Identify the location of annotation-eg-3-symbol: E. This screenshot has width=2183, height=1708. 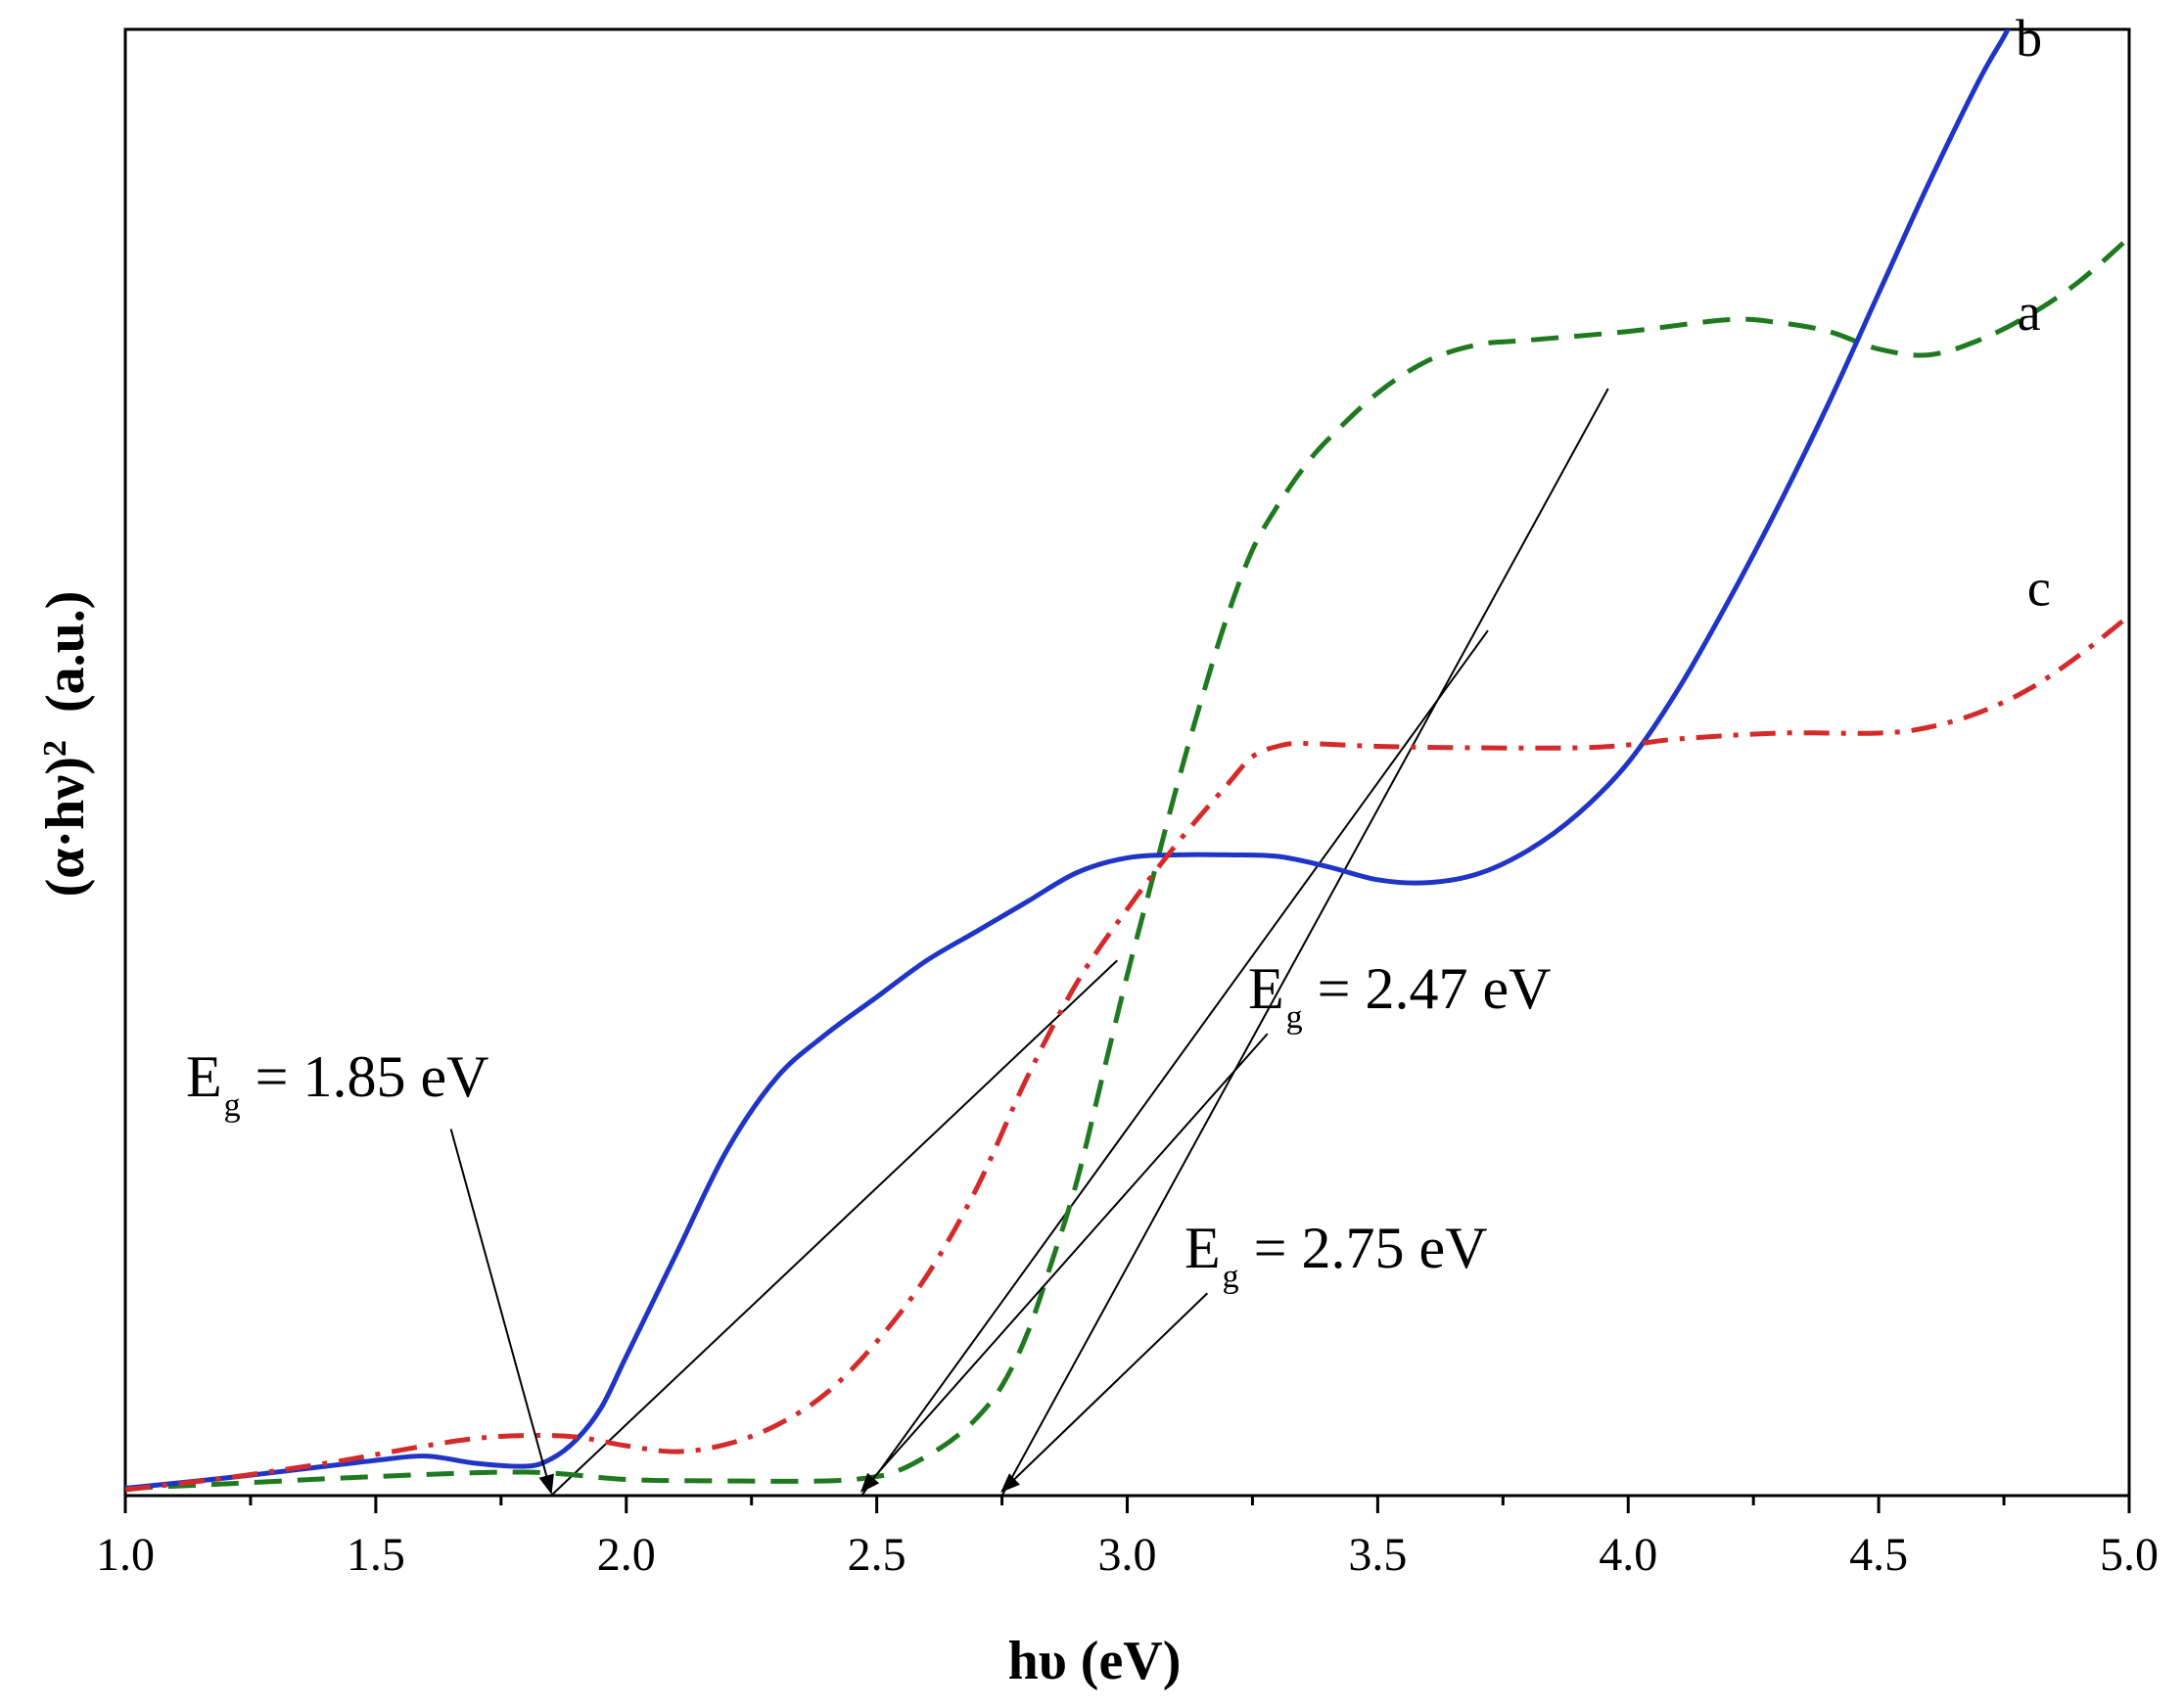
(1202, 1248).